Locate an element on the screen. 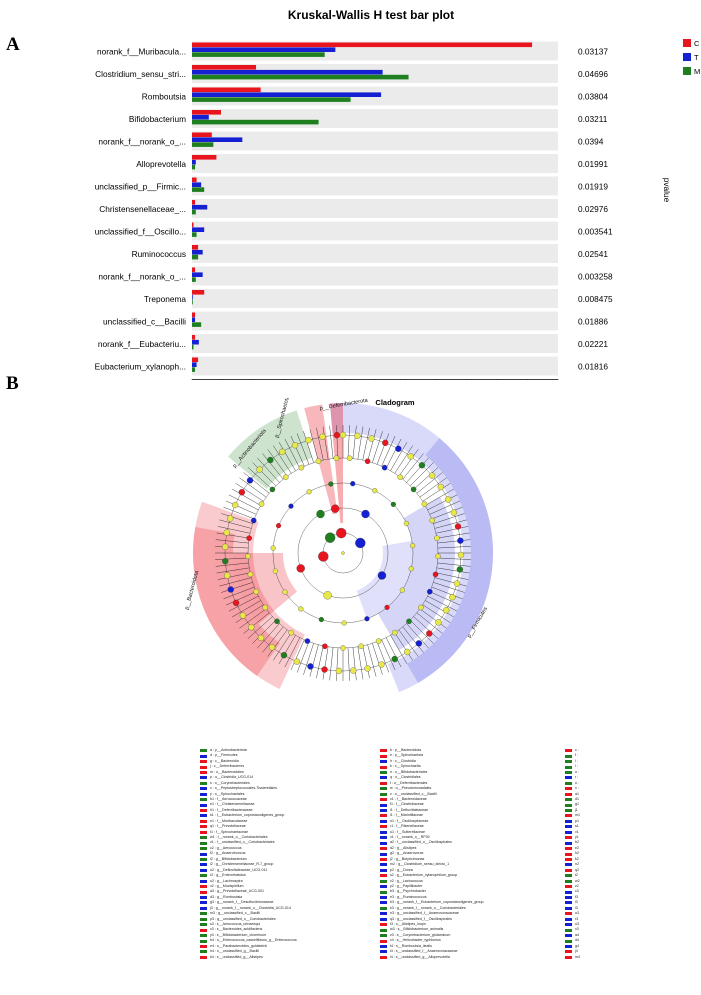  legend-entry: u1 : f__Sutterellaceae is located at coordinates (432, 832).